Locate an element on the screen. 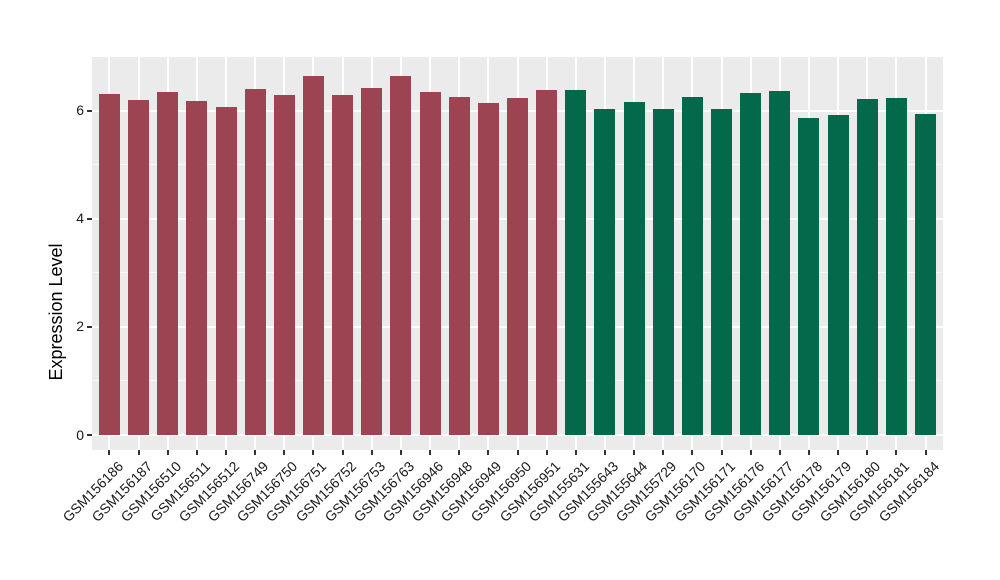 This screenshot has width=1000, height=580. y-tick-label: 4 is located at coordinates (80, 218).